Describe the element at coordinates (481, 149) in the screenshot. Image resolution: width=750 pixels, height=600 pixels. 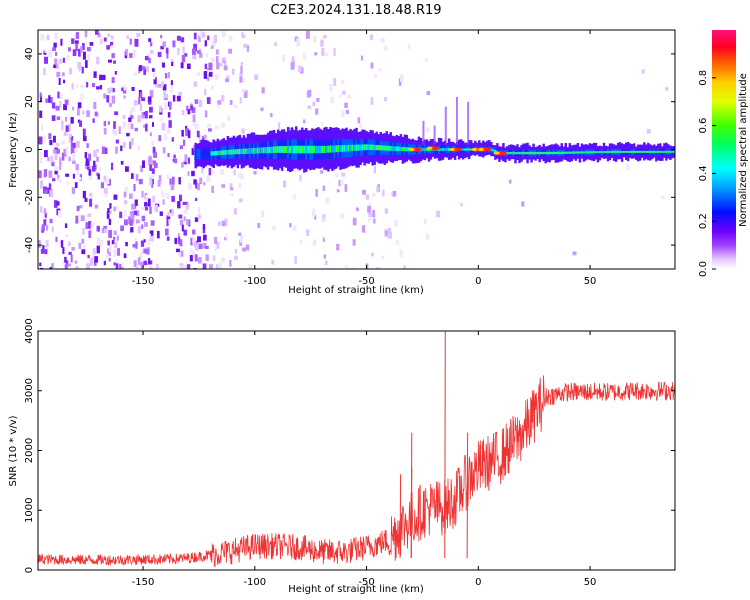
I see `heatmap-hotspot` at that location.